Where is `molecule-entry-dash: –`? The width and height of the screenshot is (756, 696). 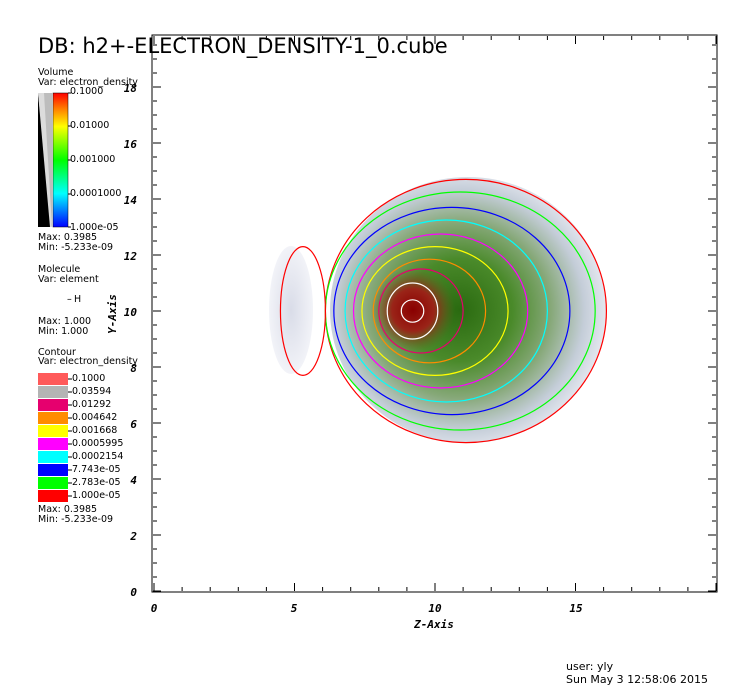
molecule-entry-dash: – is located at coordinates (69, 299).